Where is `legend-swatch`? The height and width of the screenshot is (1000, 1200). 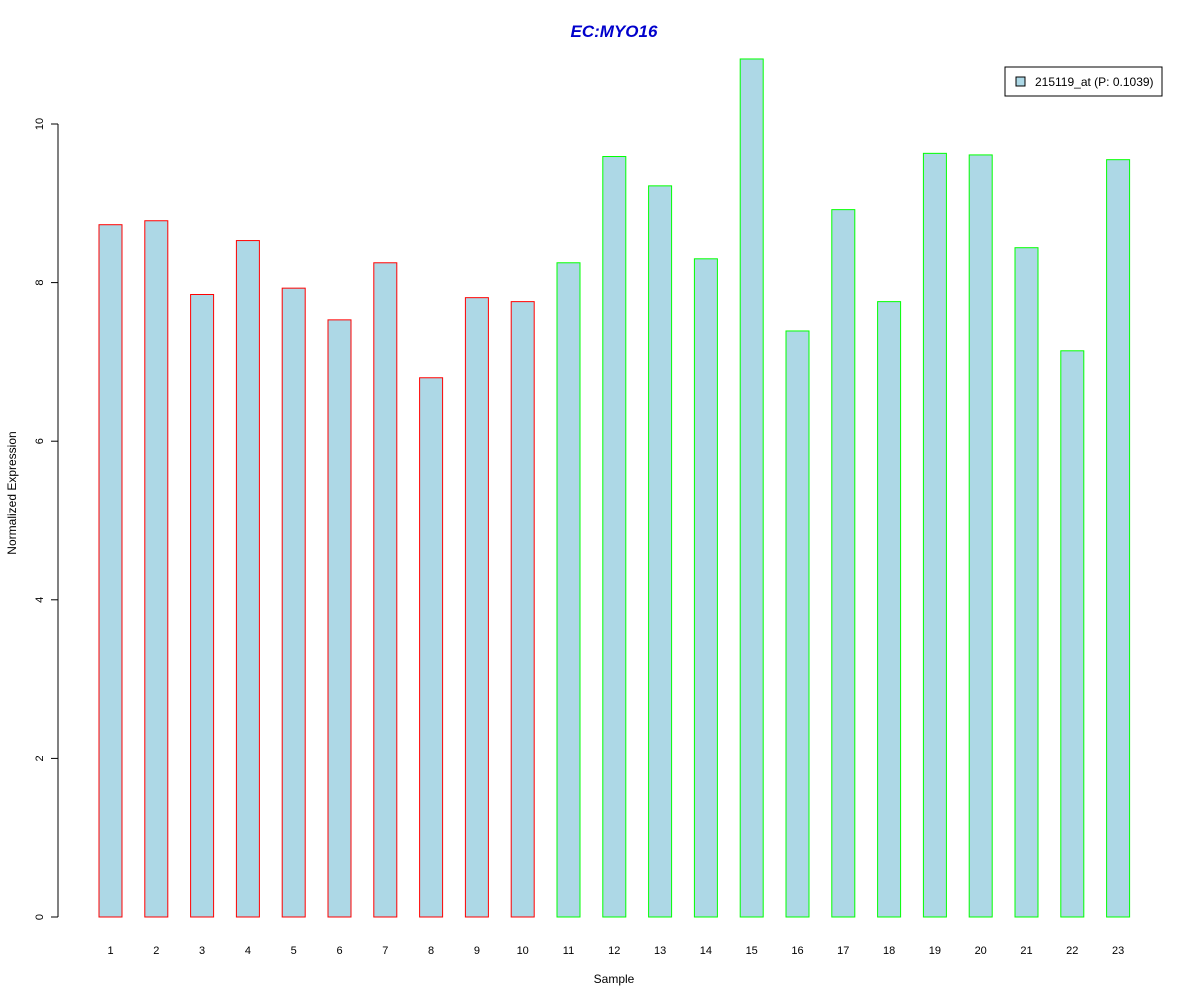
legend-swatch is located at coordinates (1020, 81).